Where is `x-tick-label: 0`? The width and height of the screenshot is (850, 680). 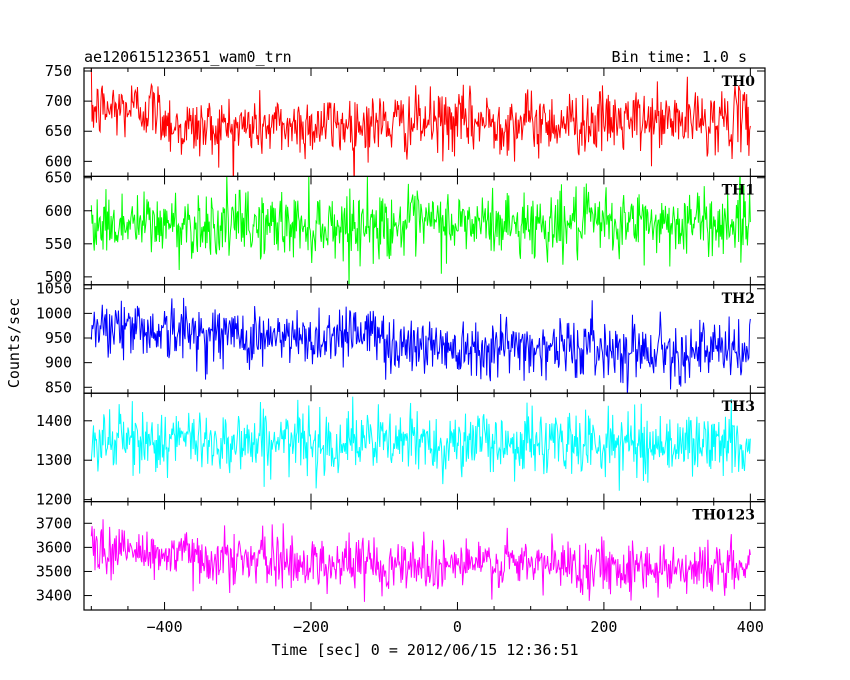
x-tick-label: 0 is located at coordinates (457, 627).